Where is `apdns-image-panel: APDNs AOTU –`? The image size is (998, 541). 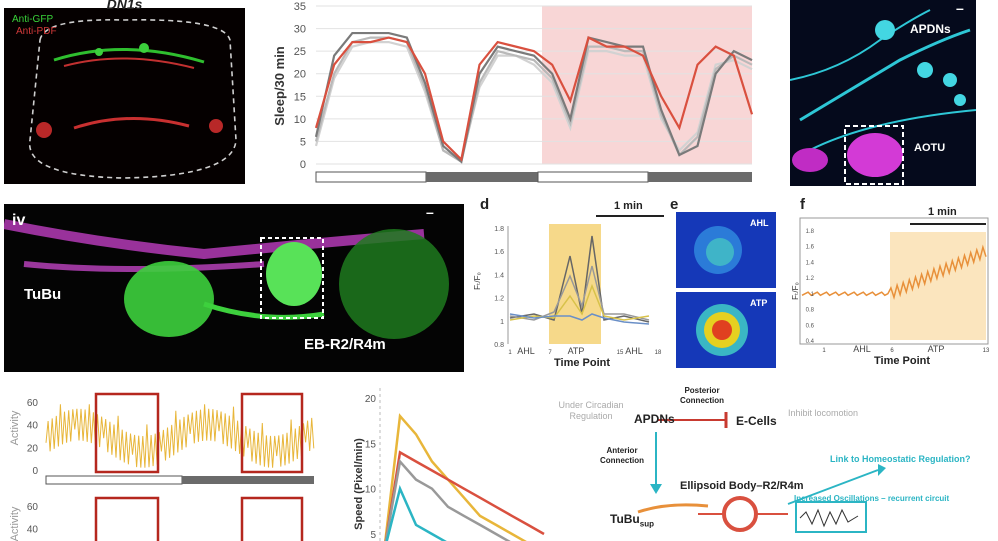
apdns-image-panel: APDNs AOTU – is located at coordinates (883, 93).